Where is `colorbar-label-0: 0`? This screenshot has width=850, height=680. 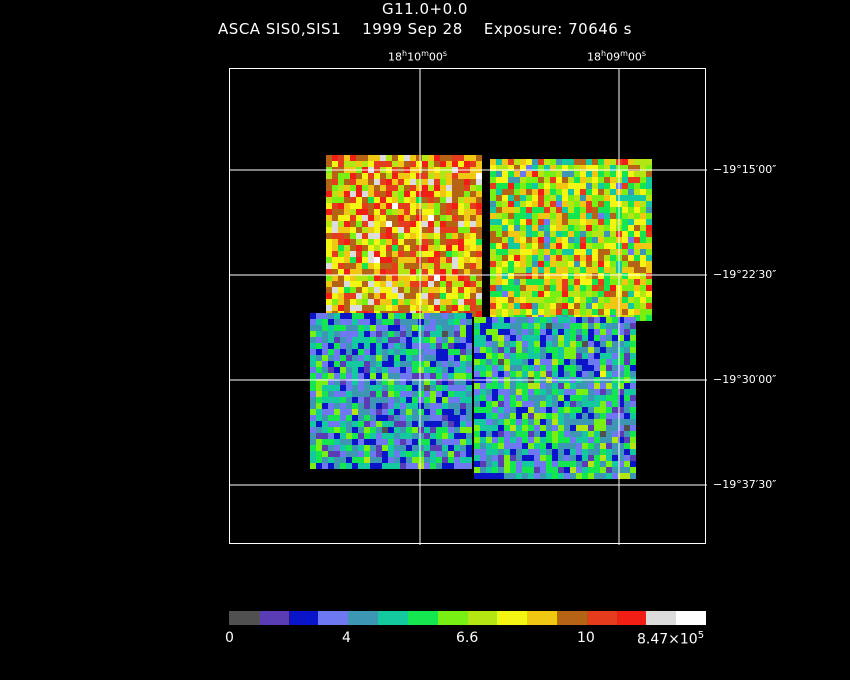
colorbar-label-0: 0 is located at coordinates (229, 638).